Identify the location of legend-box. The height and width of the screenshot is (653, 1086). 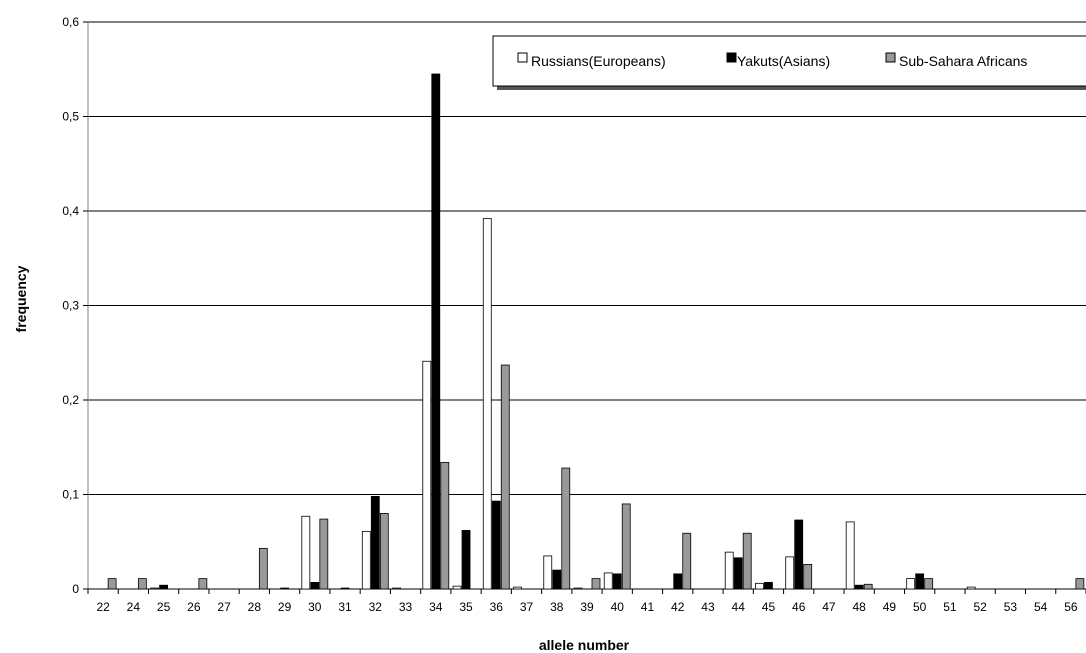
(789, 61).